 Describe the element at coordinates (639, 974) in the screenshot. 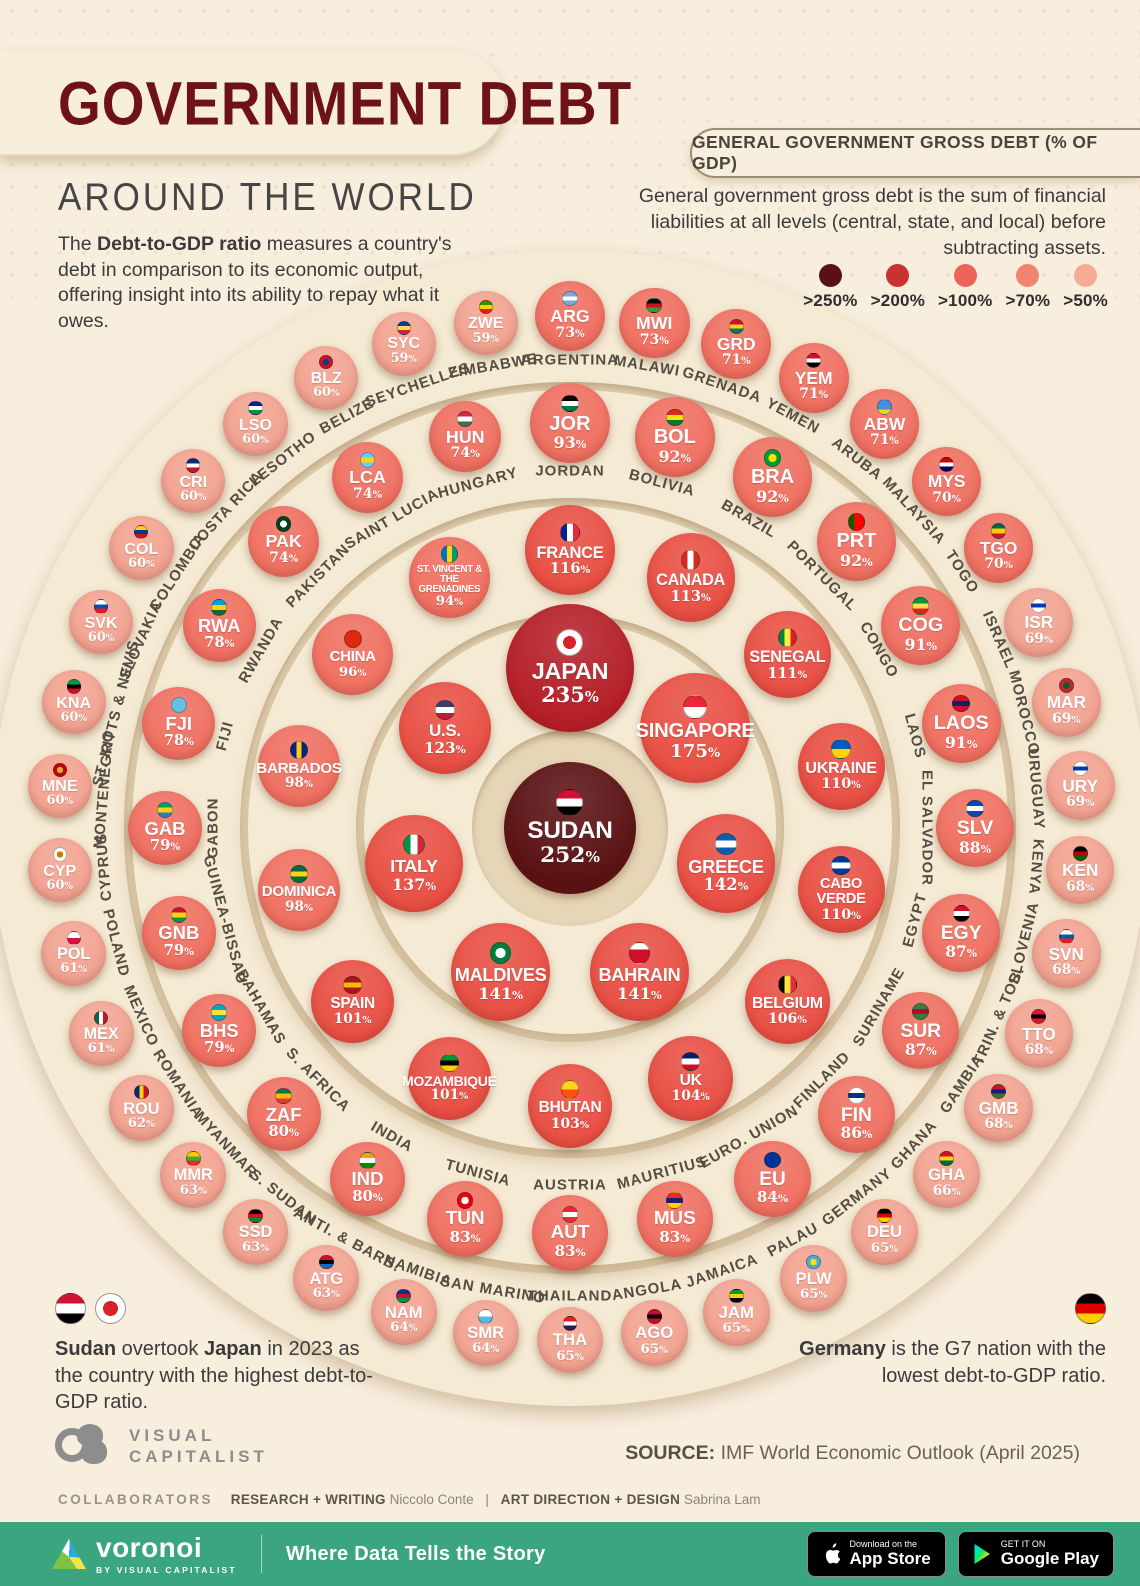

I see `bubble-label: BAHRAIN` at that location.